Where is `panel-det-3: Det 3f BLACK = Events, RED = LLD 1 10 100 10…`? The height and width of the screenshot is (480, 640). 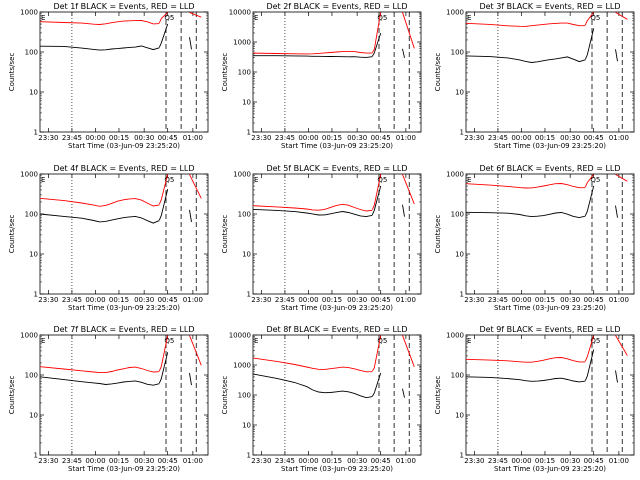
panel-det-3: Det 3f BLACK = Events, RED = LLD 1 10 100 10… is located at coordinates (534, 76).